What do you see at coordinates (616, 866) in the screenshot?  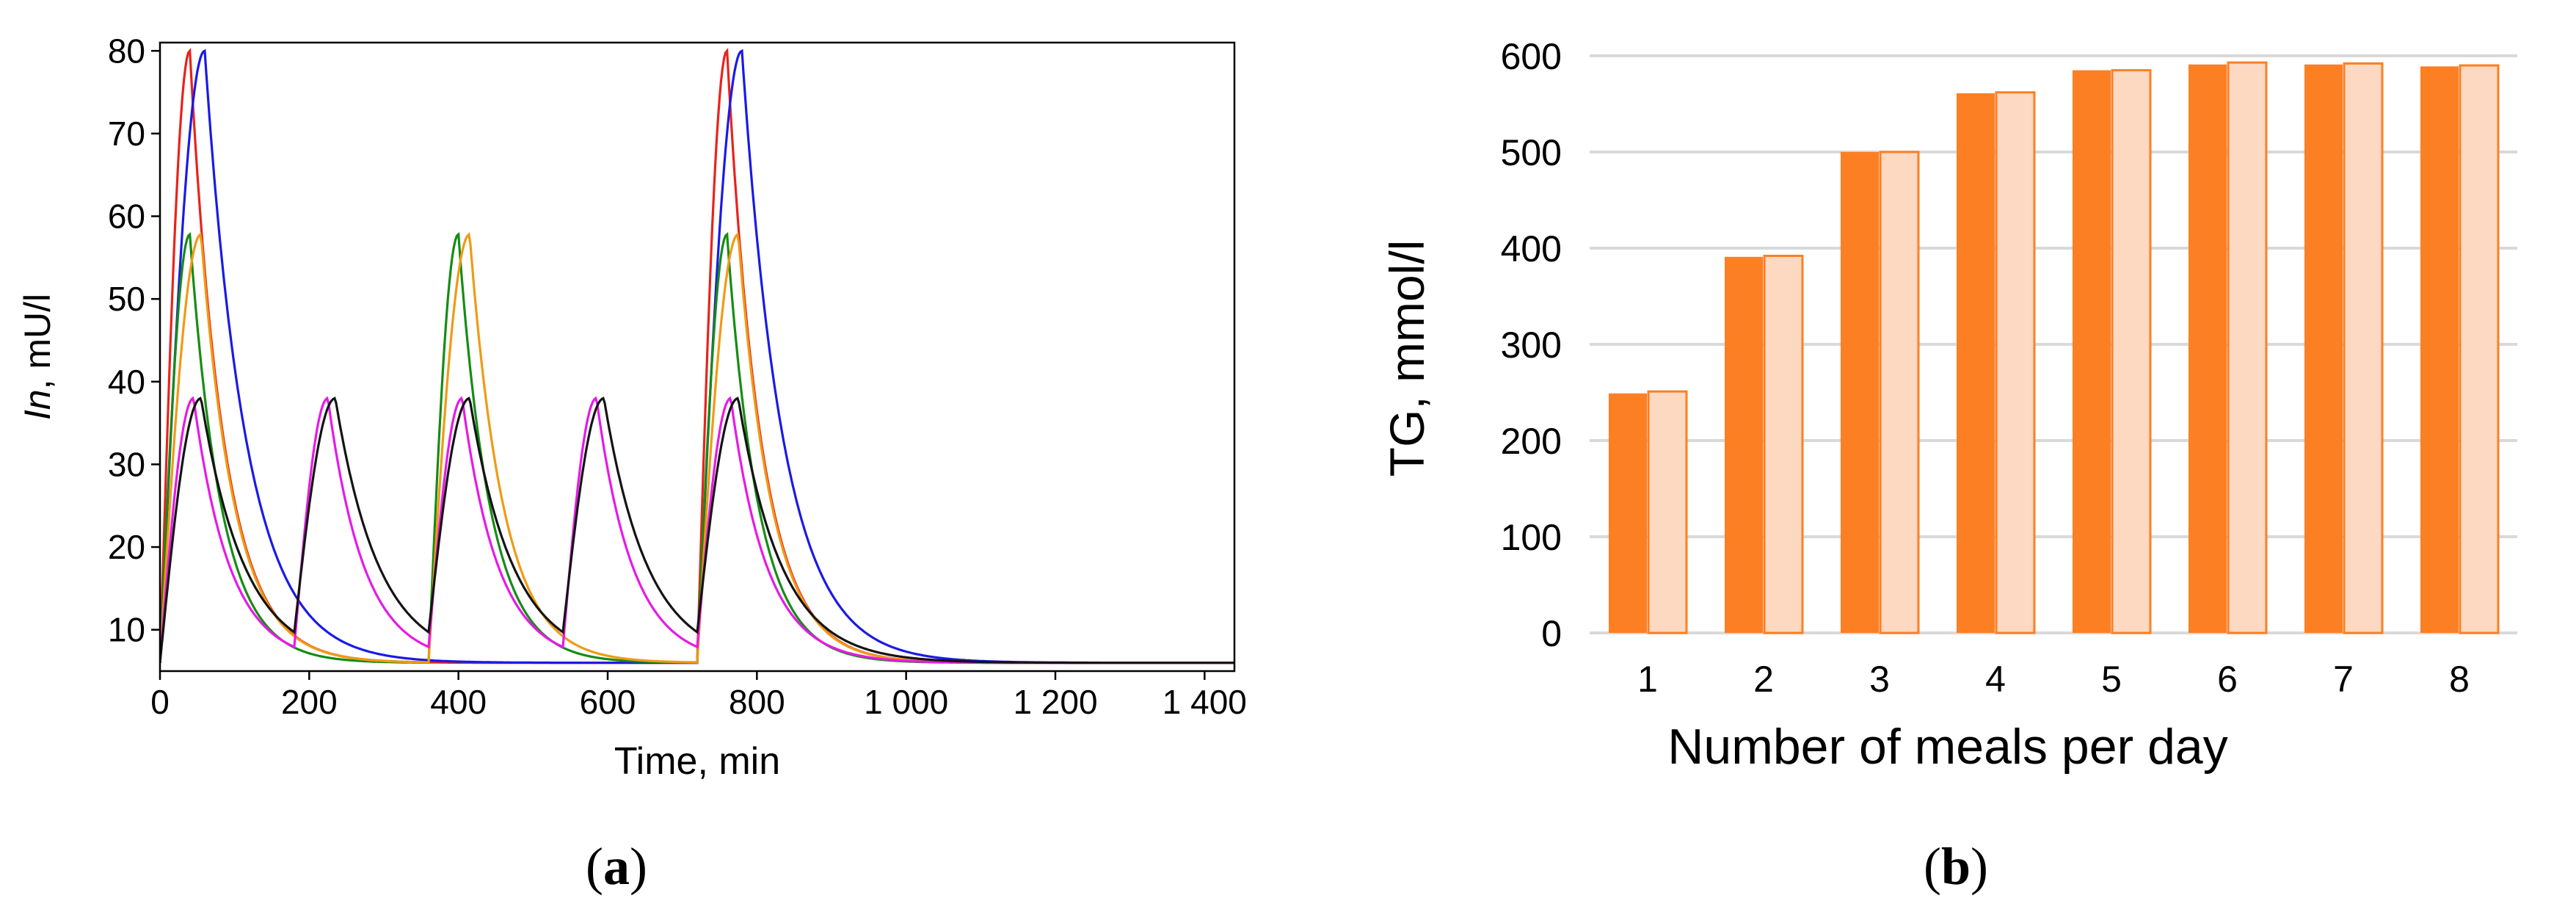 I see `chart-a-panel-label: (a)` at bounding box center [616, 866].